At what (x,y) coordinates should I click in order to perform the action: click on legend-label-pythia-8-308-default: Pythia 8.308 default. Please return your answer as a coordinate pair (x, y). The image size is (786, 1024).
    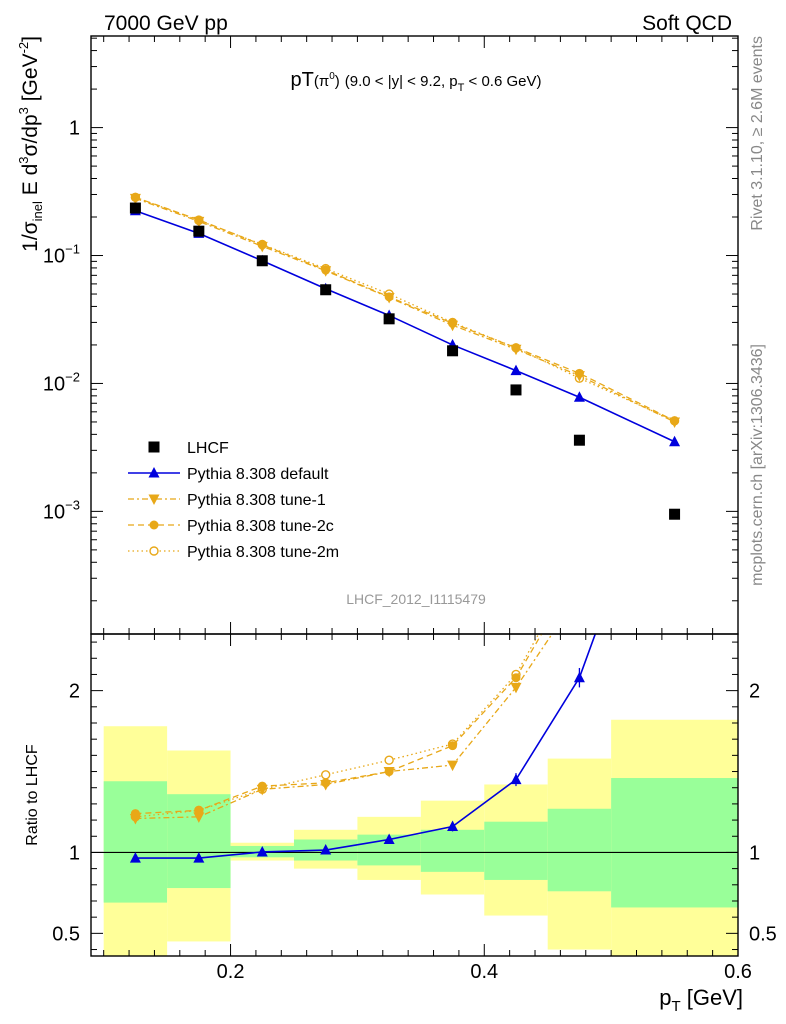
    Looking at the image, I should click on (258, 474).